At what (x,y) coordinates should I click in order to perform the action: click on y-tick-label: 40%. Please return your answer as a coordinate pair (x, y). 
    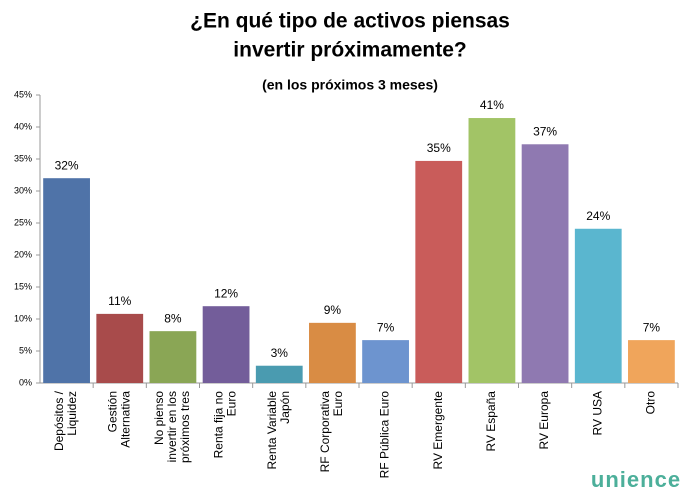
    Looking at the image, I should click on (23, 126).